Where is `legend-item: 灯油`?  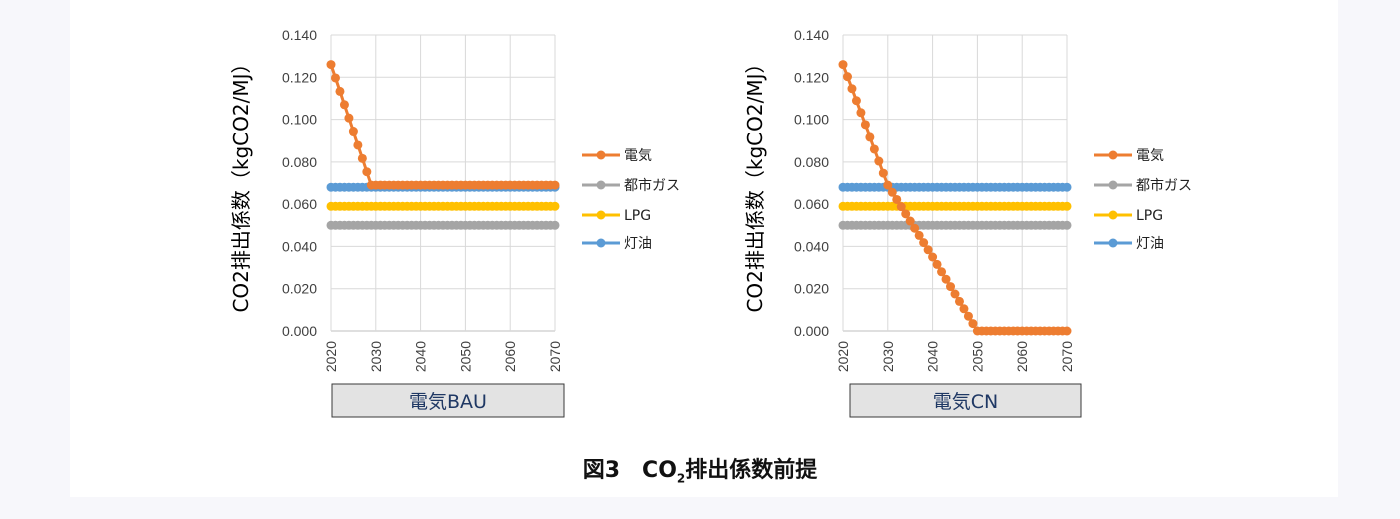
legend-item: 灯油 is located at coordinates (617, 244).